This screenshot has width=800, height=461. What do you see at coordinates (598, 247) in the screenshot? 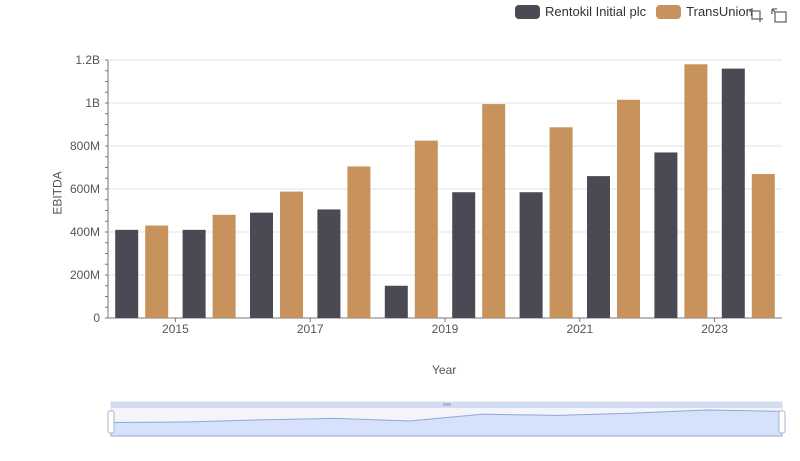
I see `bar-rentokil-2021` at bounding box center [598, 247].